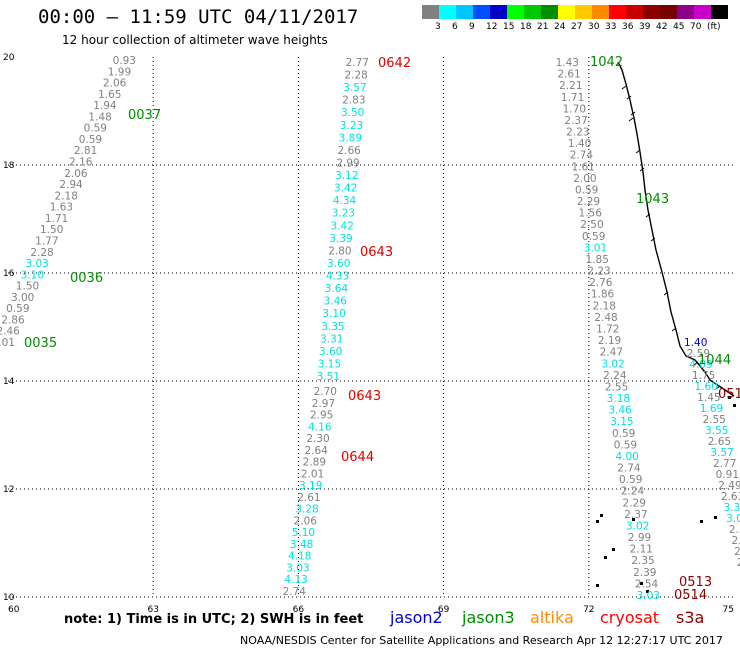 The width and height of the screenshot is (740, 650). I want to click on wave-height-value: 2.11, so click(641, 550).